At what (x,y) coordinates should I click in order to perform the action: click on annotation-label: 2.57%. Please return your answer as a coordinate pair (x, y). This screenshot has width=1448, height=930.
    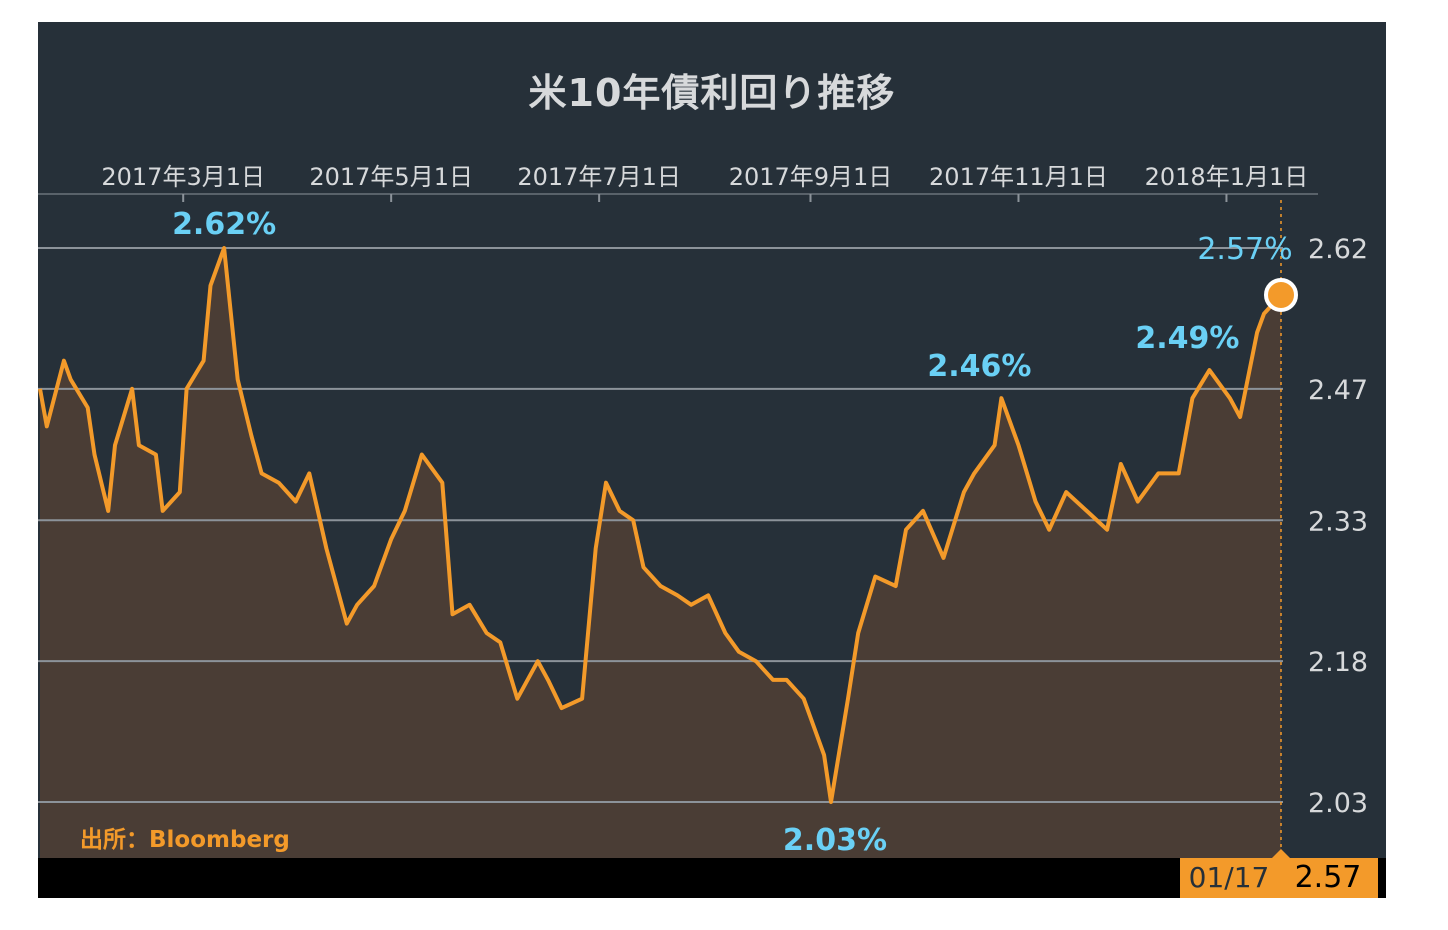
    Looking at the image, I should click on (1244, 249).